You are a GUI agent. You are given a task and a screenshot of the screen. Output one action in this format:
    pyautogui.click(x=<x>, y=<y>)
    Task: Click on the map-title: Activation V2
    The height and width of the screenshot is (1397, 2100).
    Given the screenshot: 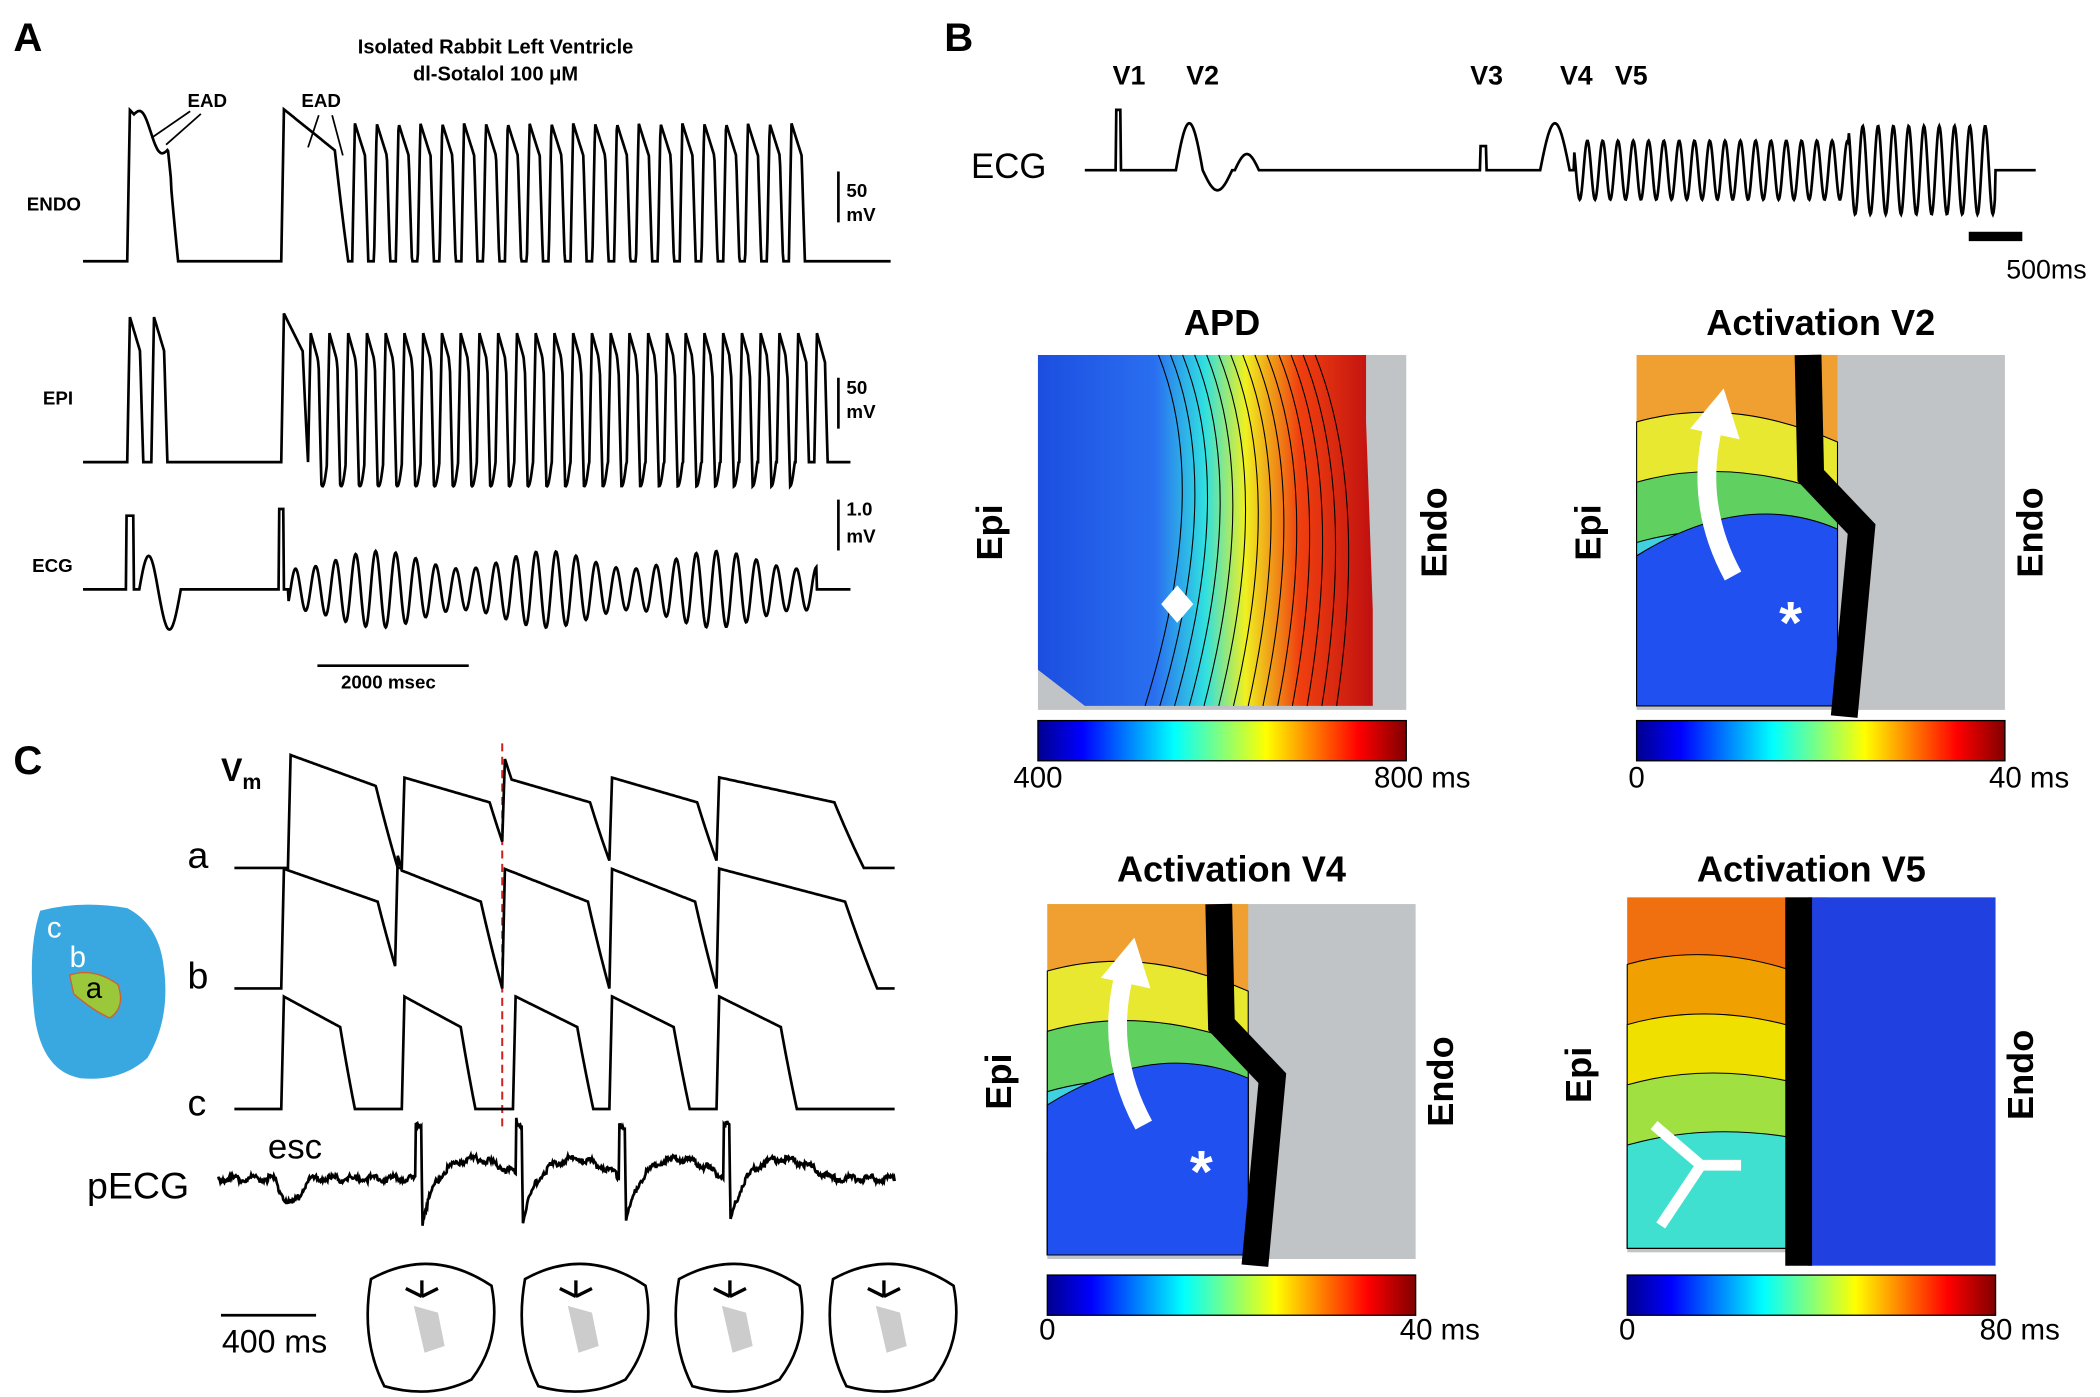 What is the action you would take?
    pyautogui.click(x=1820, y=322)
    